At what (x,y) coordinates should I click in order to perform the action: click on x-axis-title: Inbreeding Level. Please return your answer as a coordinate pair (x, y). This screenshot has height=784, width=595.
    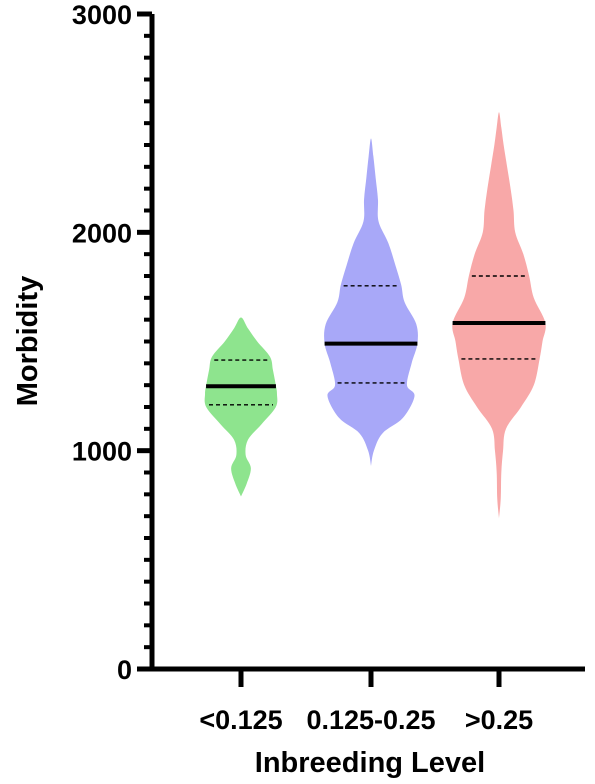
    Looking at the image, I should click on (370, 763).